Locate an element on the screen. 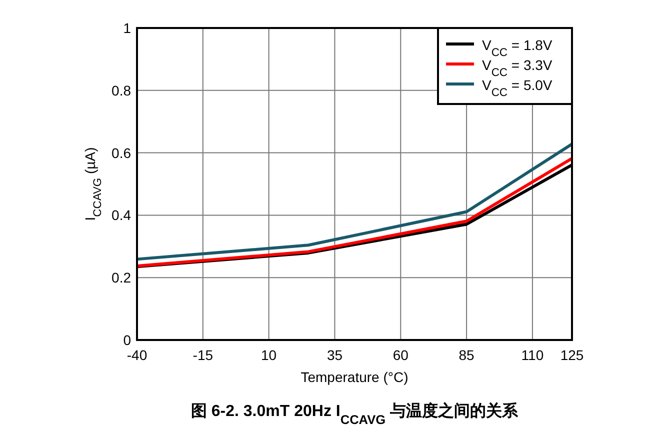 This screenshot has width=653, height=426. y-tick-label: 0.6 is located at coordinates (122, 152).